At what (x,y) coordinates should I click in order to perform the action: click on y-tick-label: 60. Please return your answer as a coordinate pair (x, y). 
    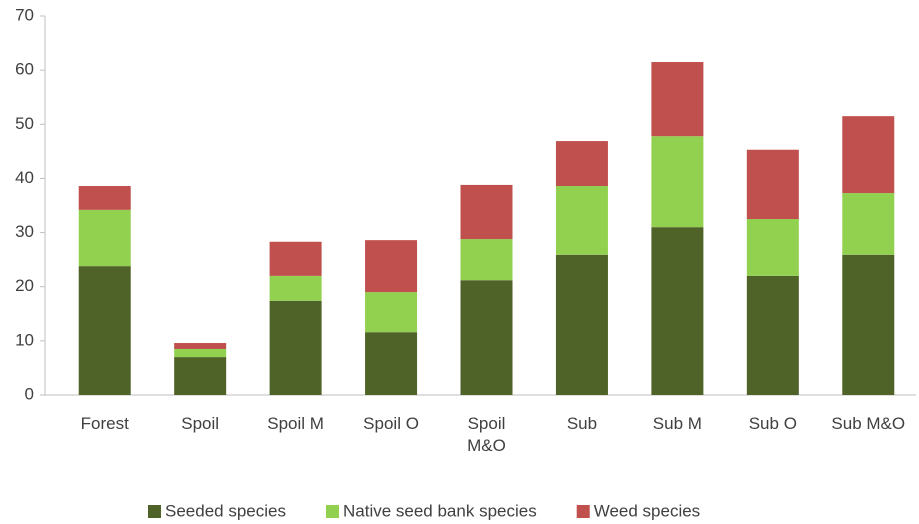
    Looking at the image, I should click on (24, 69).